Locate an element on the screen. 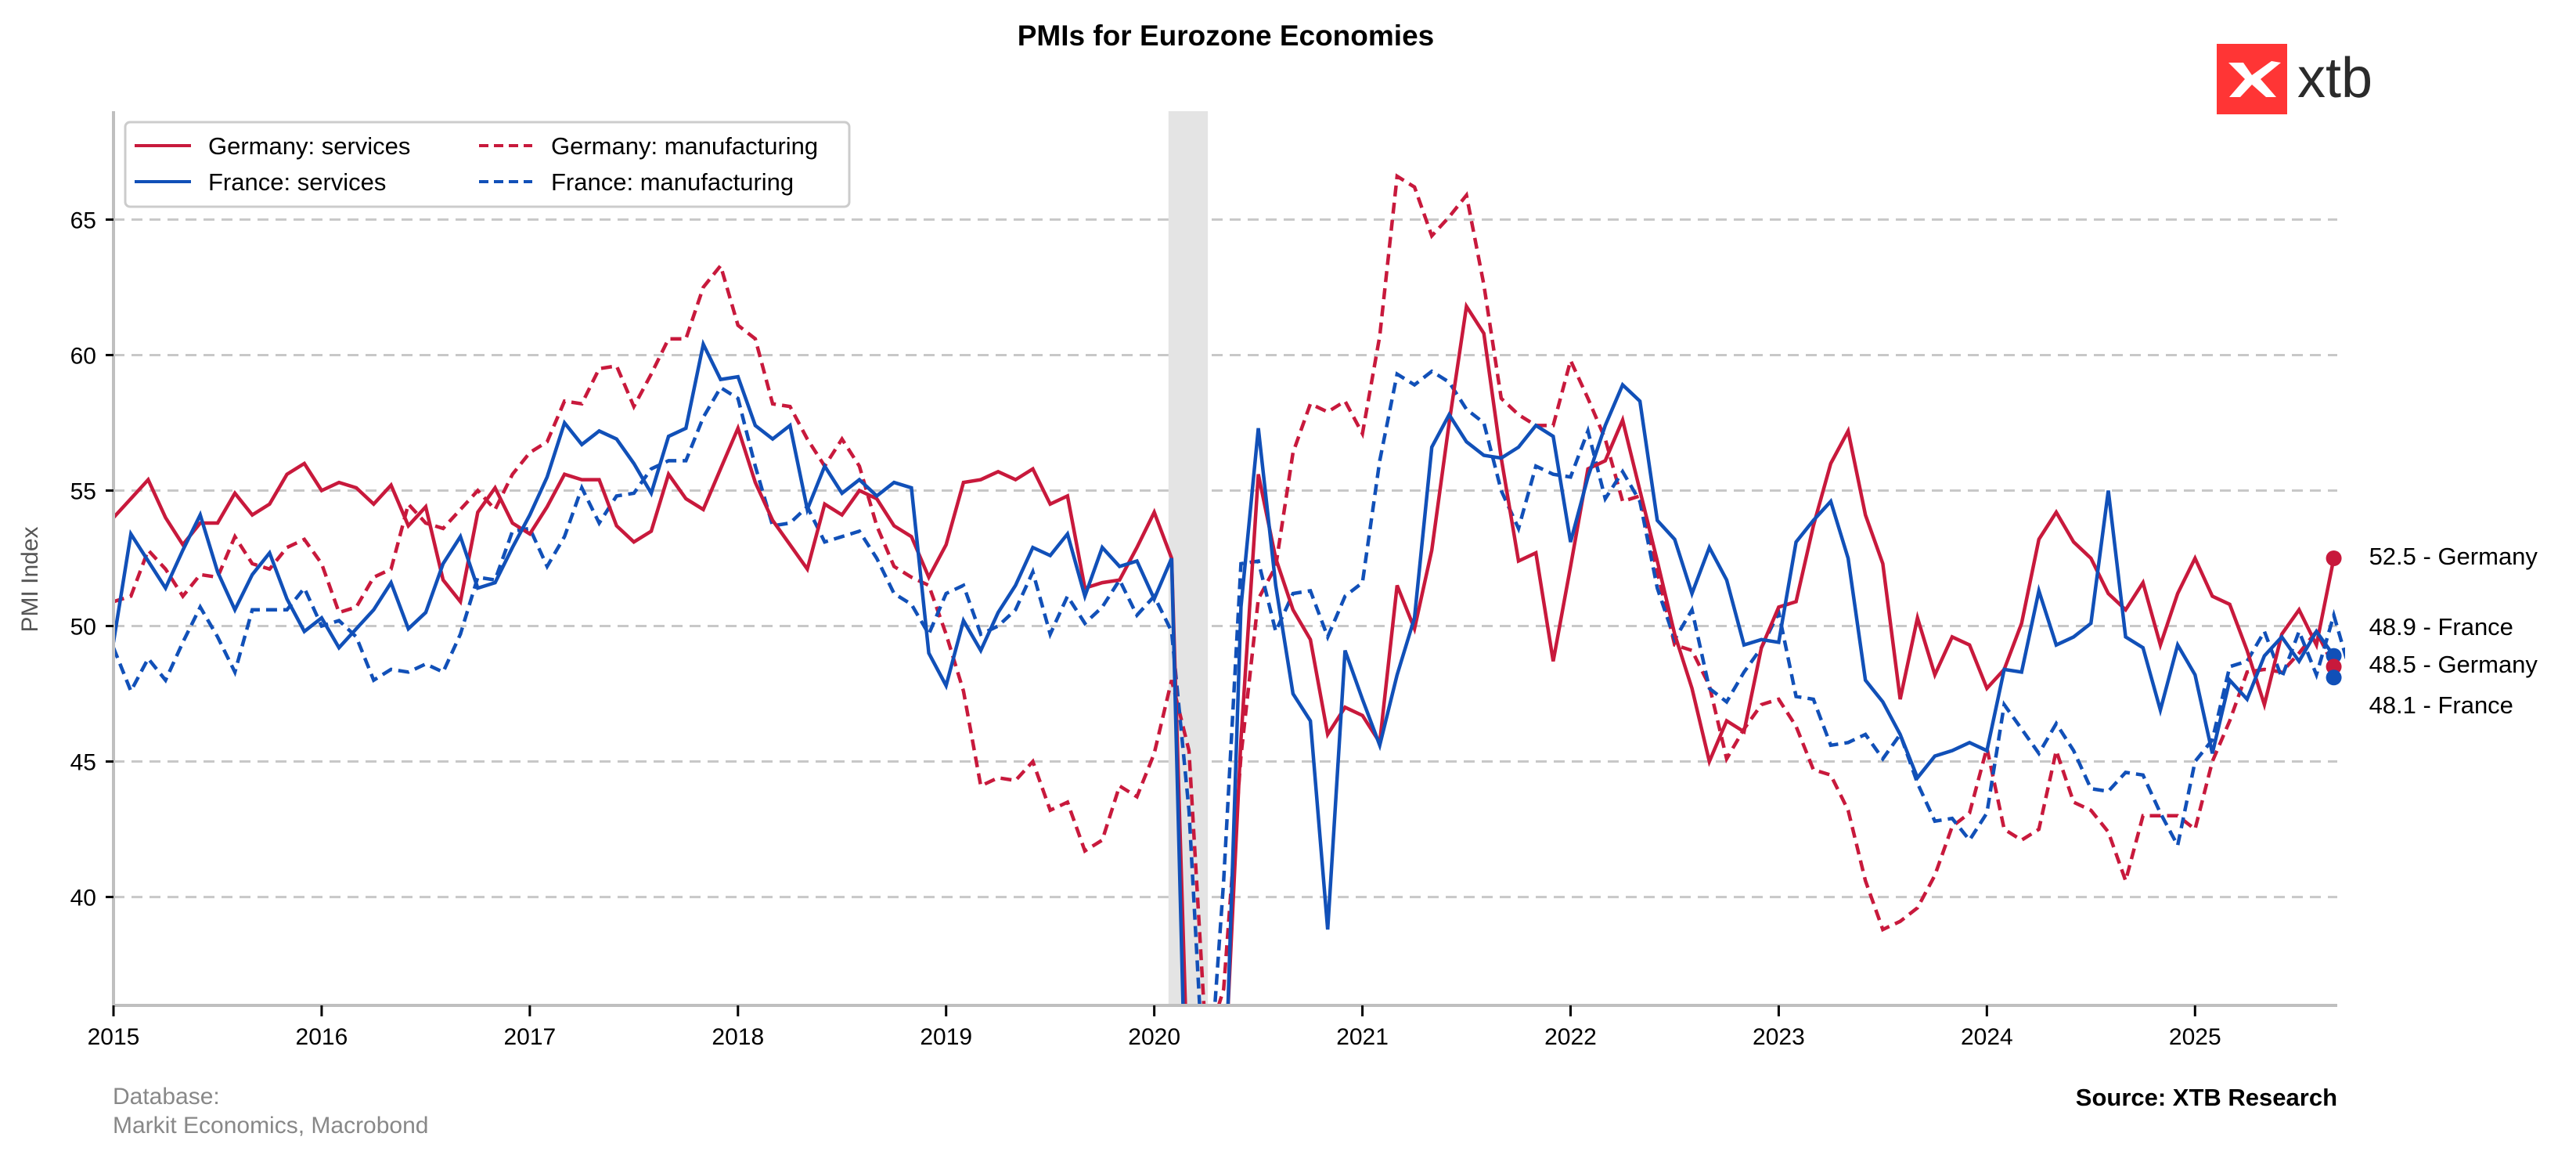  footer-source: Source: XTB Research is located at coordinates (2206, 1097).